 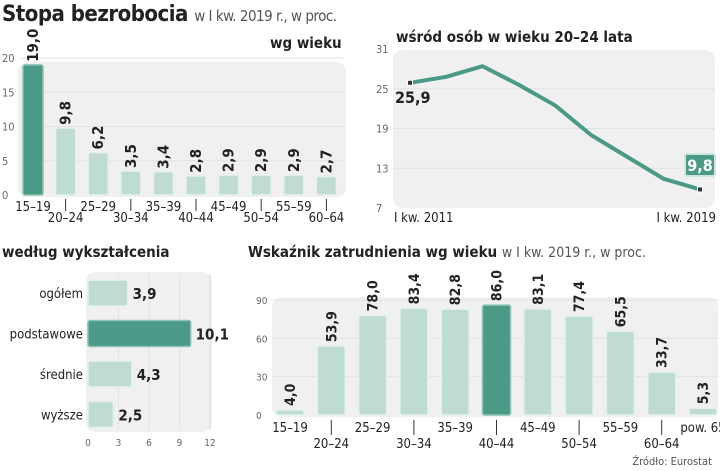 I want to click on x-tick-label: 3, so click(x=119, y=443).